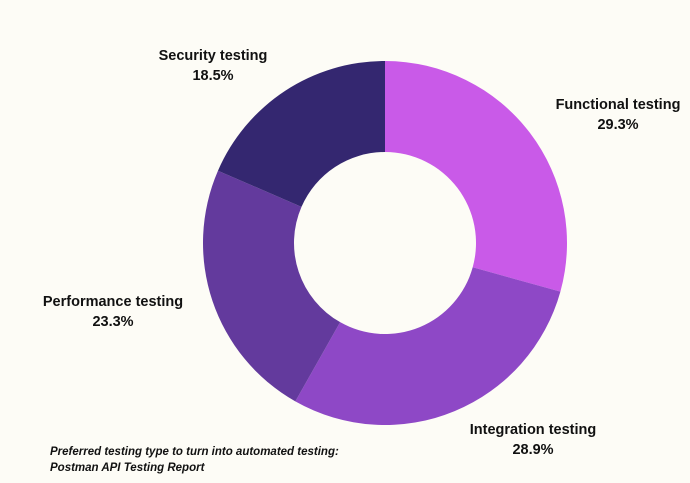  I want to click on performance-testing-value: 23.3%, so click(113, 322).